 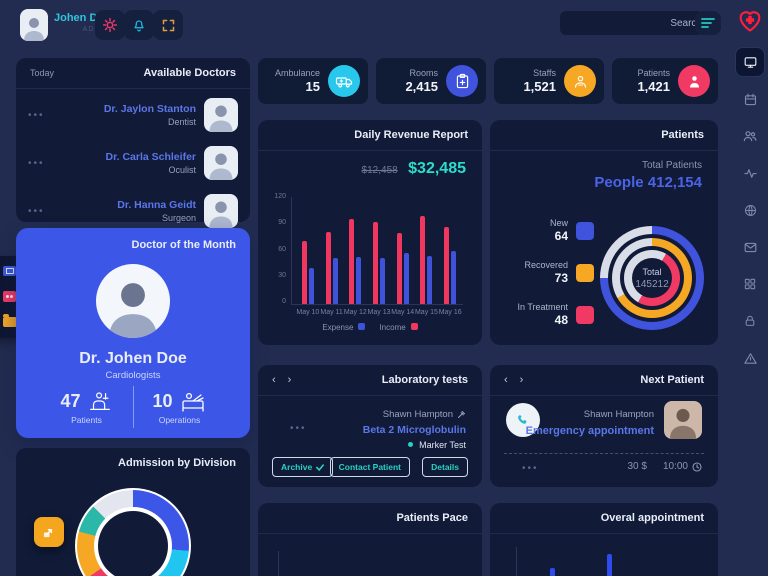 What do you see at coordinates (398, 327) in the screenshot?
I see `legend-entry: Income` at bounding box center [398, 327].